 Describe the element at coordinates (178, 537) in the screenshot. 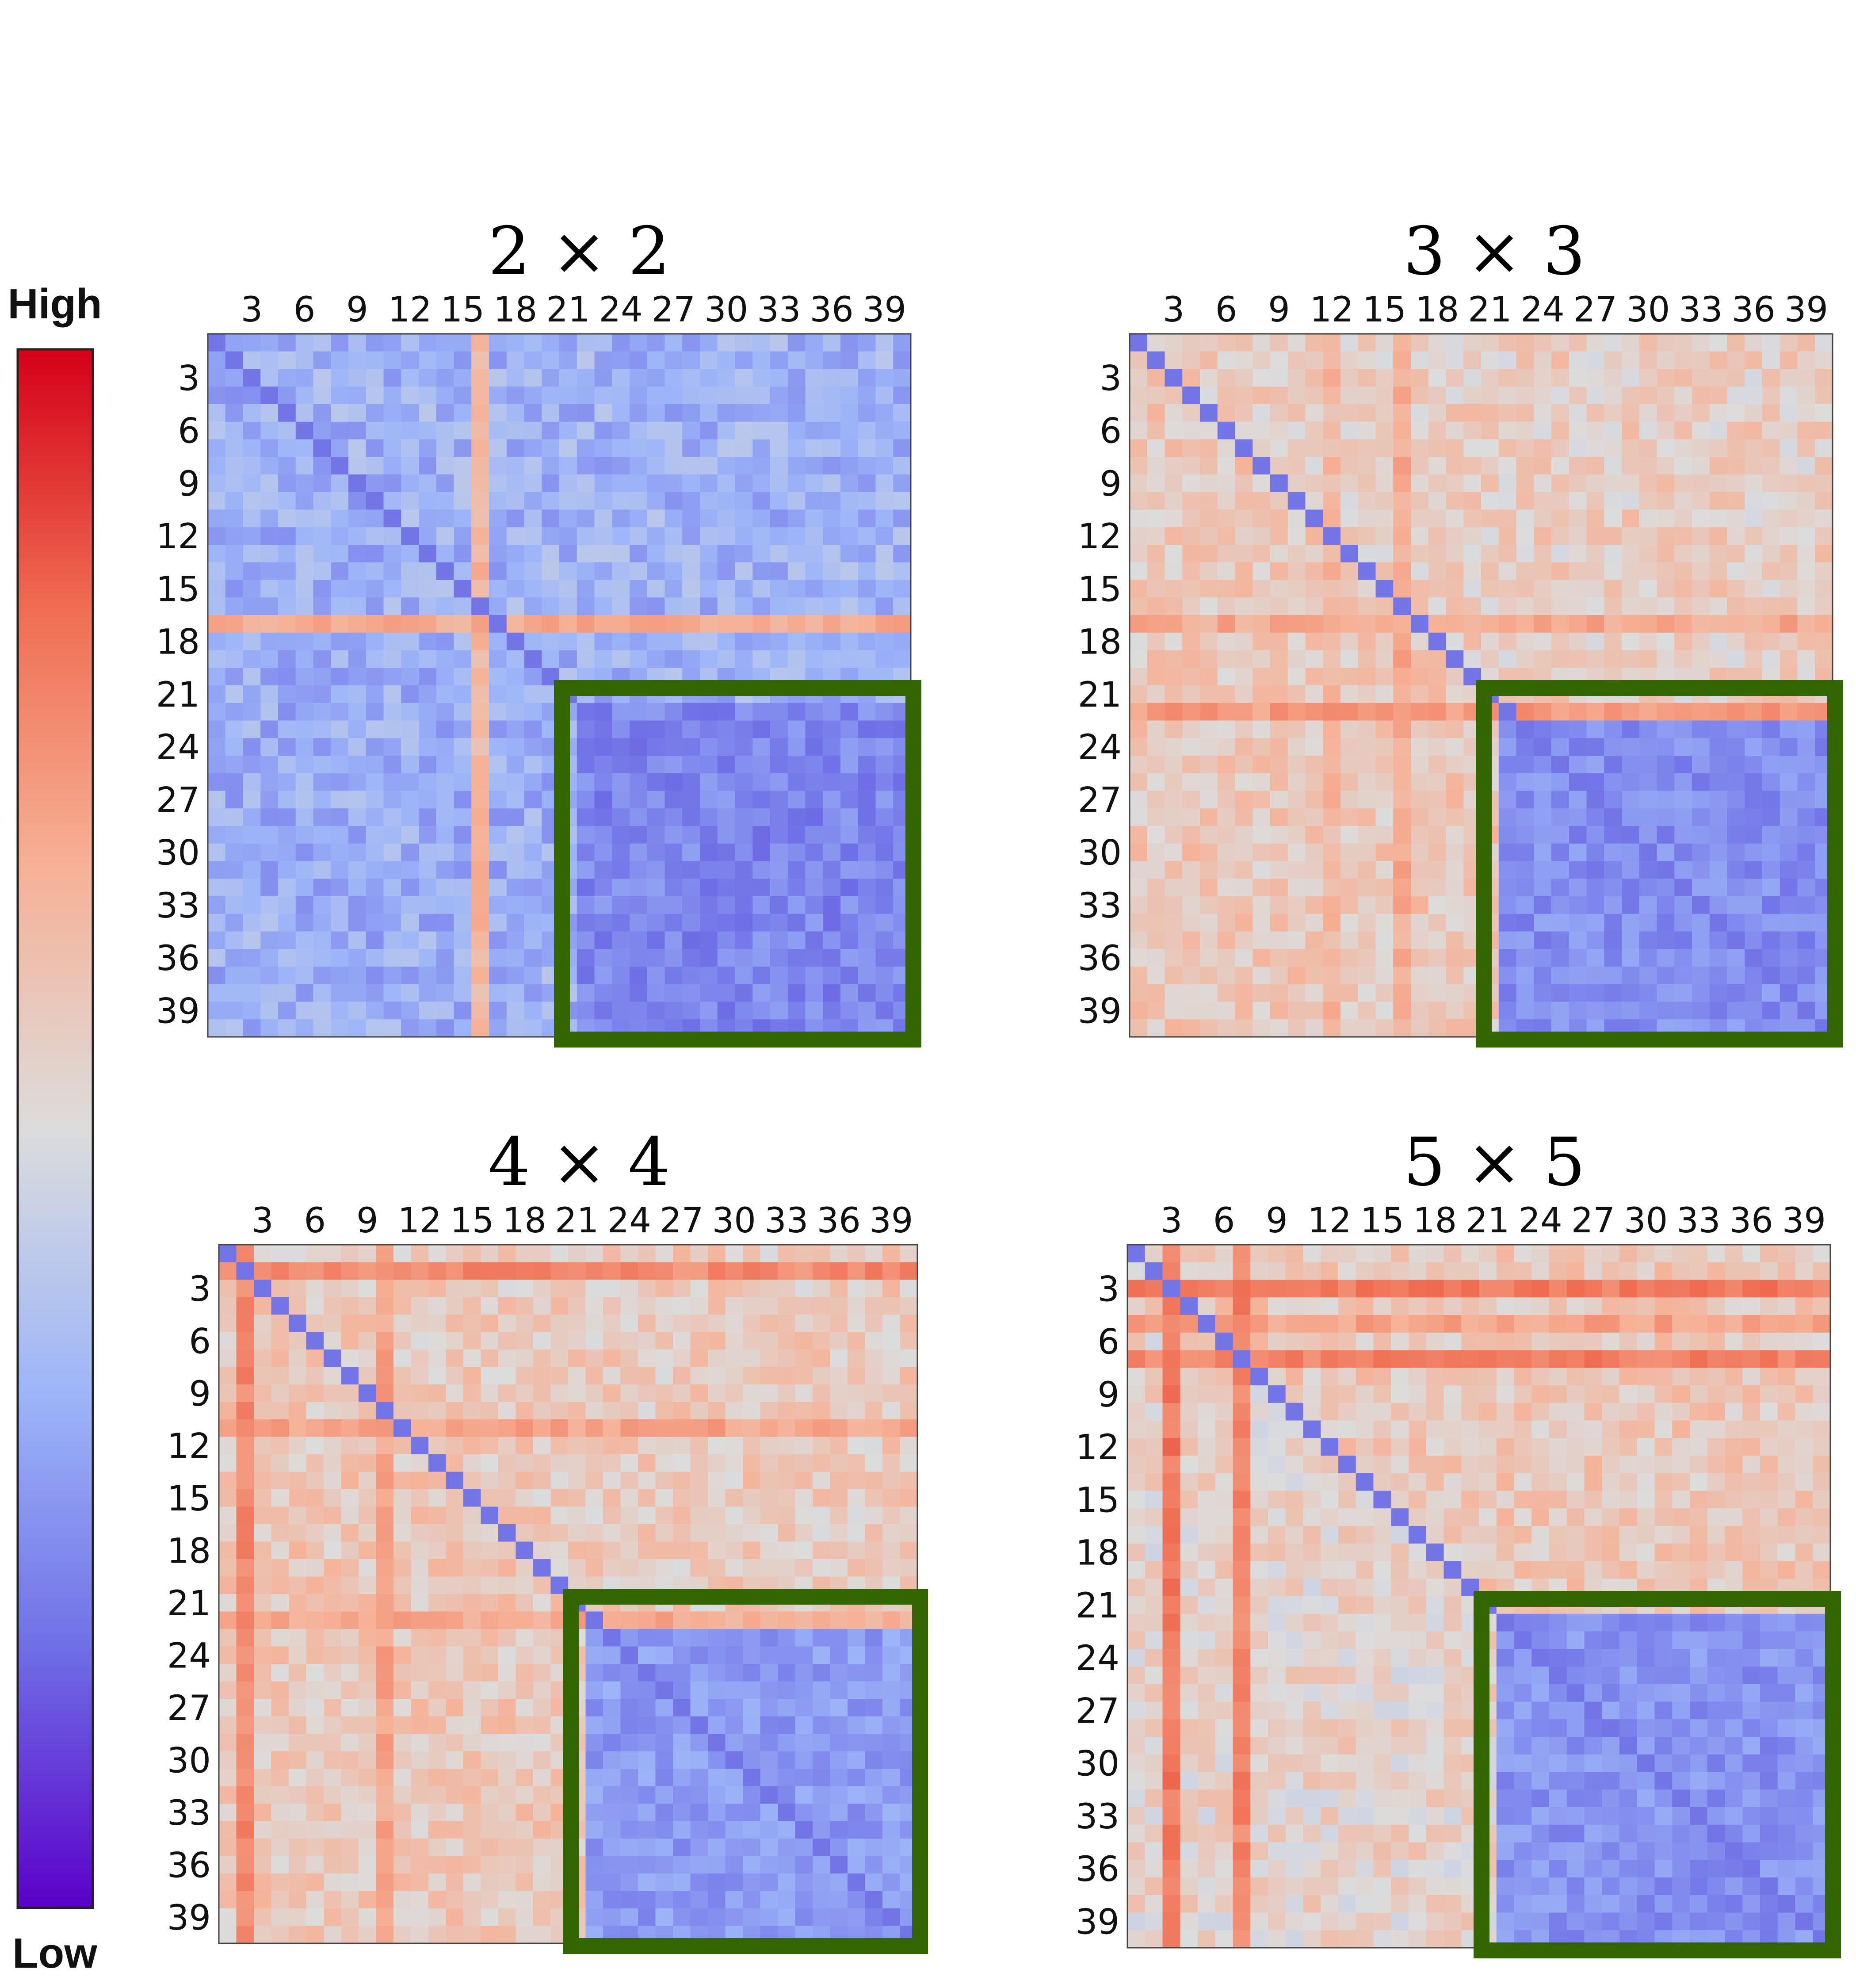

I see `y-tick-label: 12` at that location.